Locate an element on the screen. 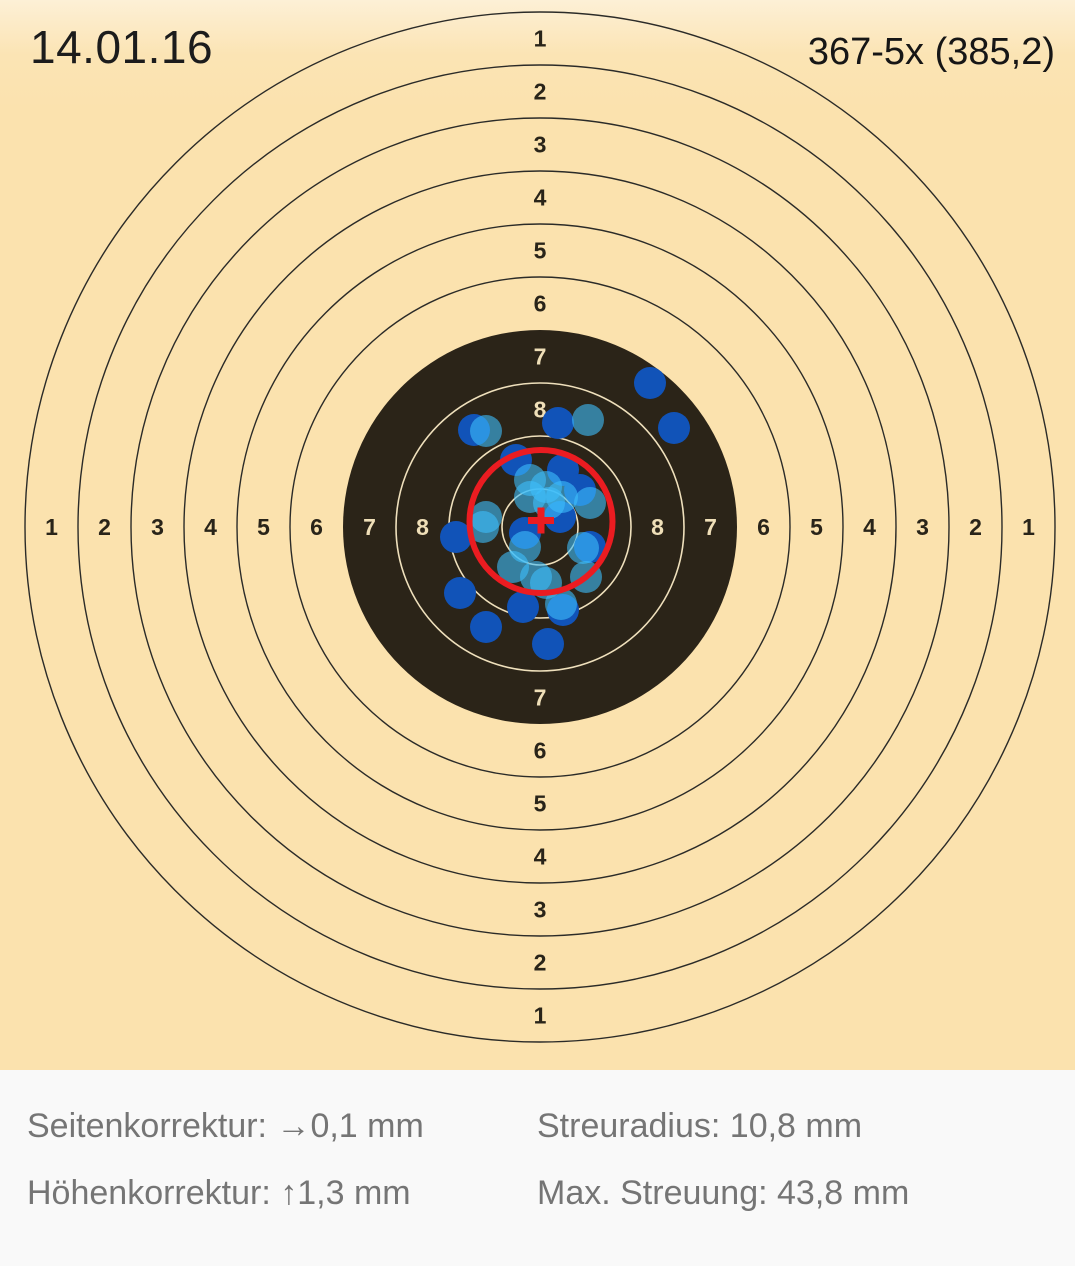 Image resolution: width=1075 pixels, height=1266 pixels. stat-spread-radius-value: 10,8 mm is located at coordinates (796, 1126).